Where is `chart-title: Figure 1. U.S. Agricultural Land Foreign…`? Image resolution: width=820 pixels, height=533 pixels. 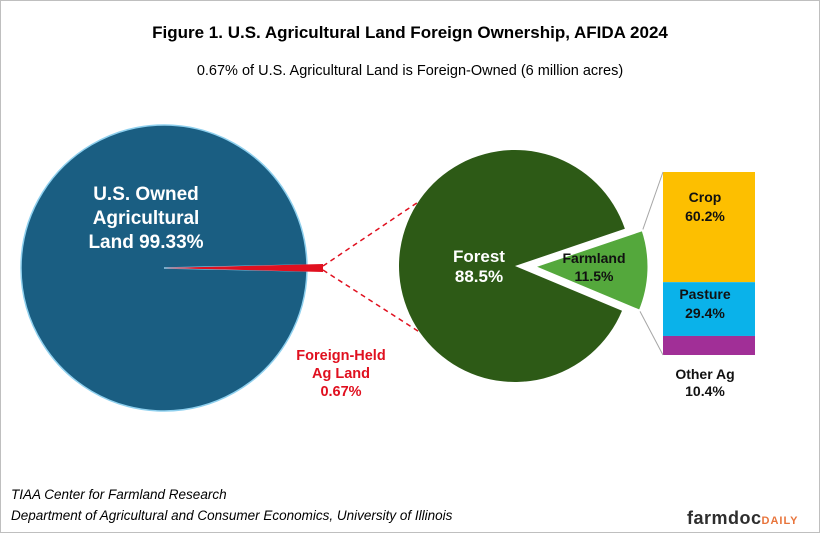 chart-title: Figure 1. U.S. Agricultural Land Foreign… is located at coordinates (410, 32).